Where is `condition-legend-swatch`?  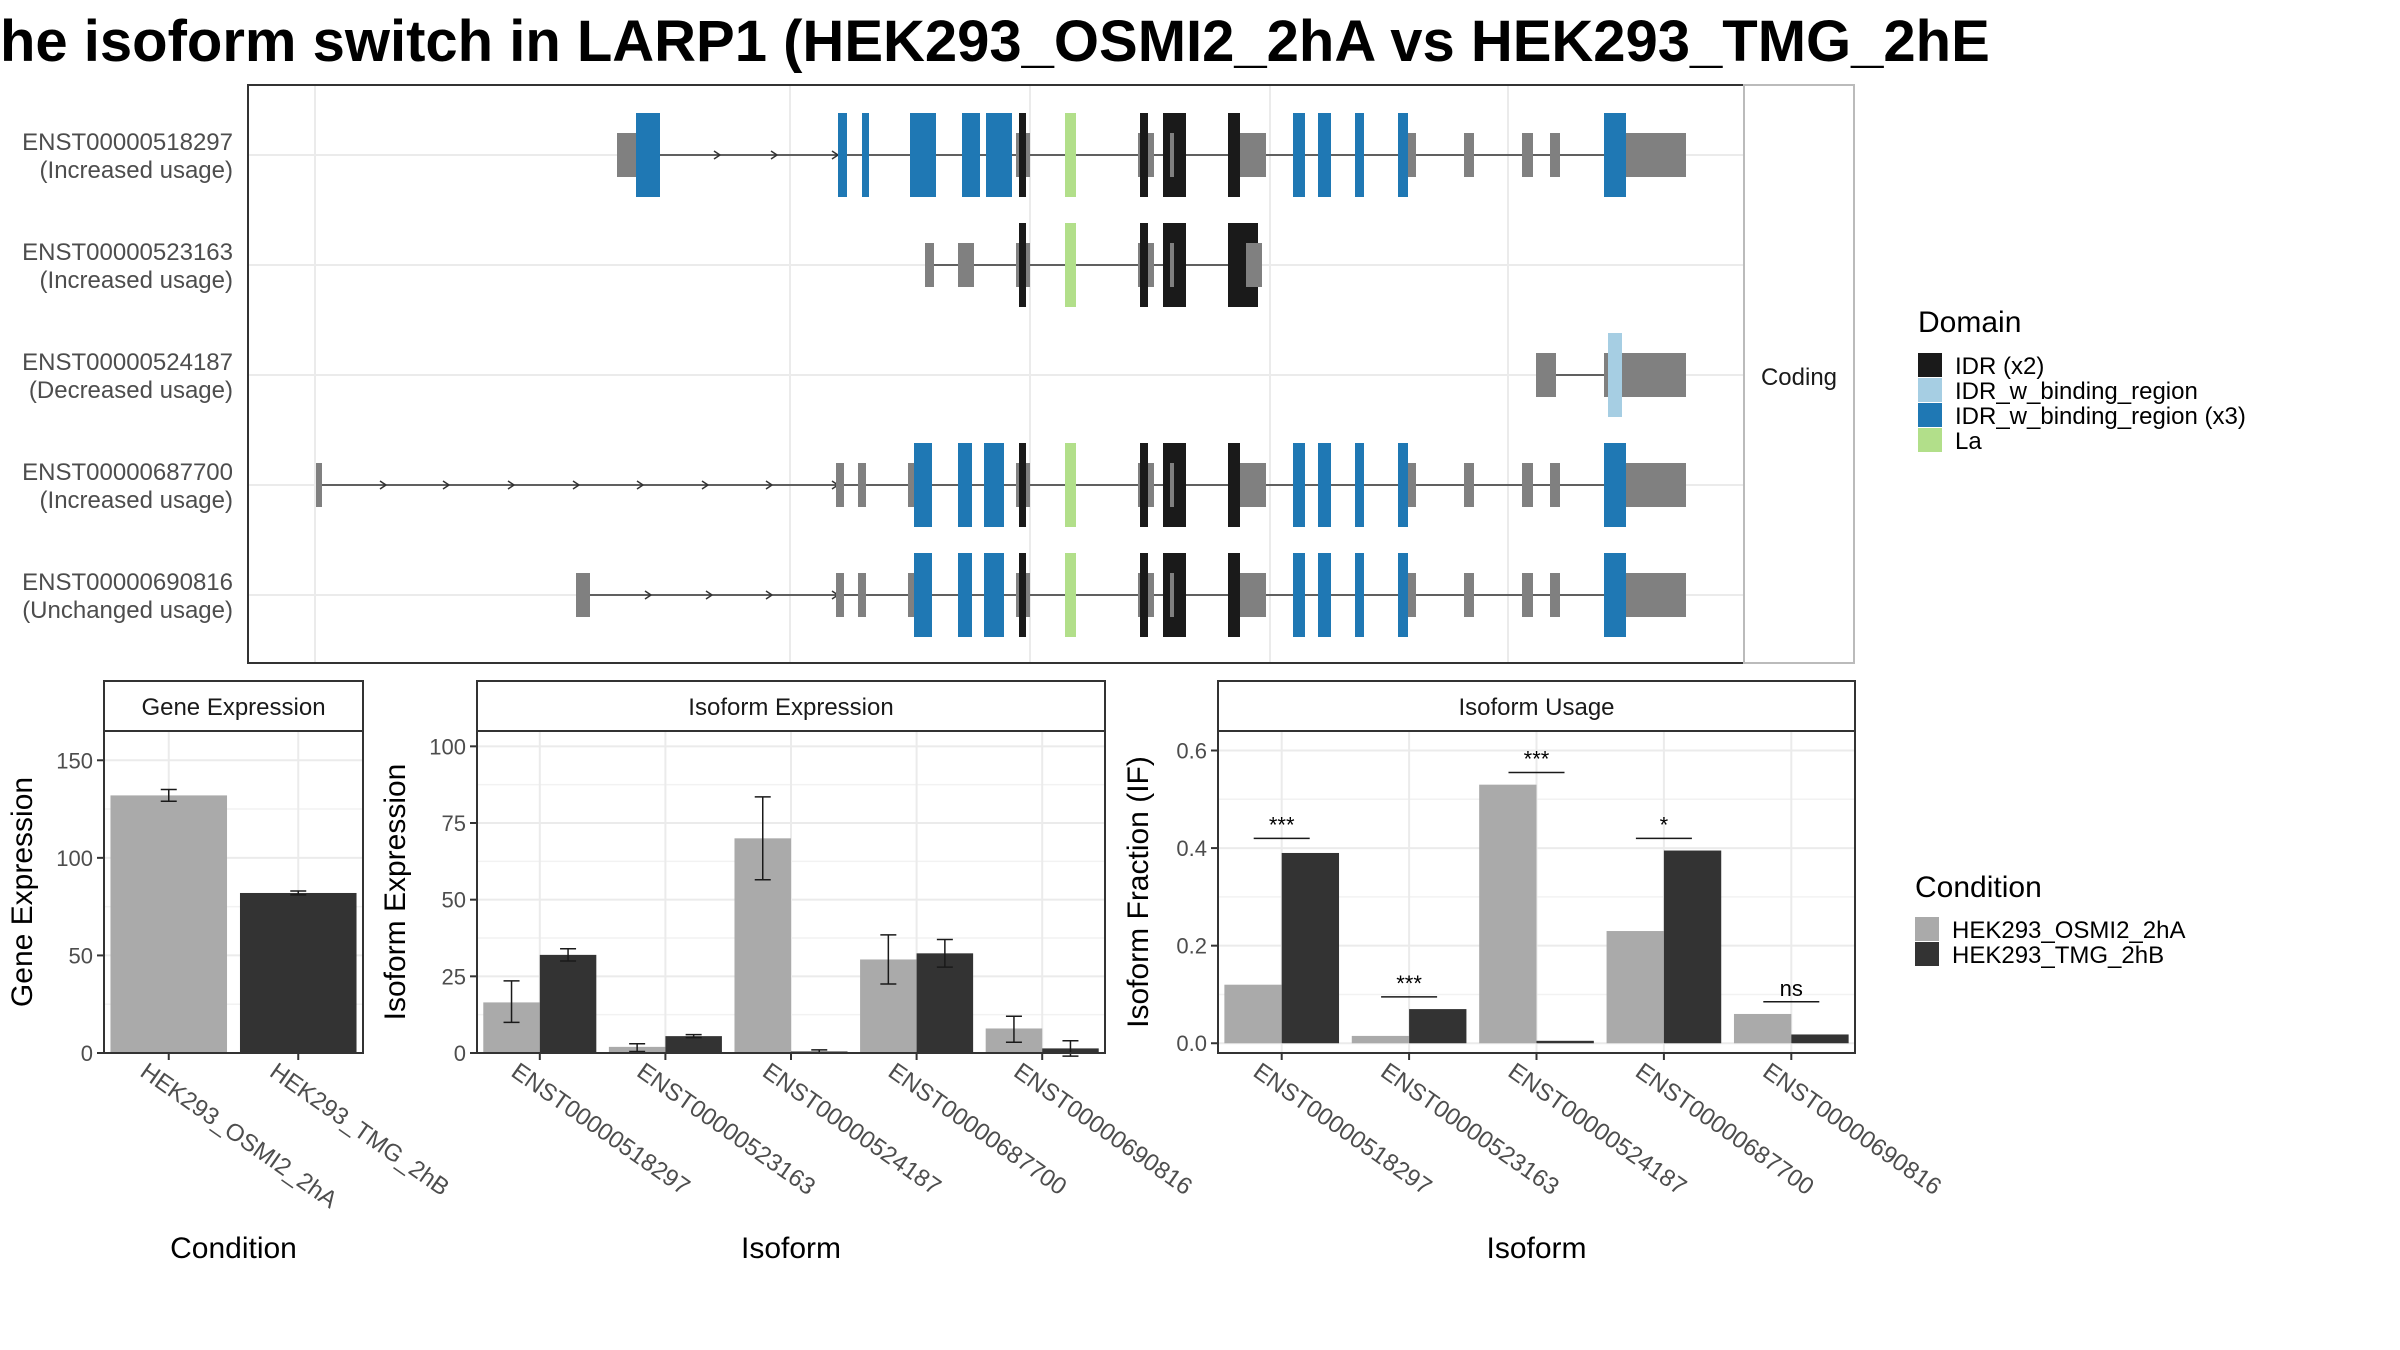
condition-legend-swatch is located at coordinates (1927, 954).